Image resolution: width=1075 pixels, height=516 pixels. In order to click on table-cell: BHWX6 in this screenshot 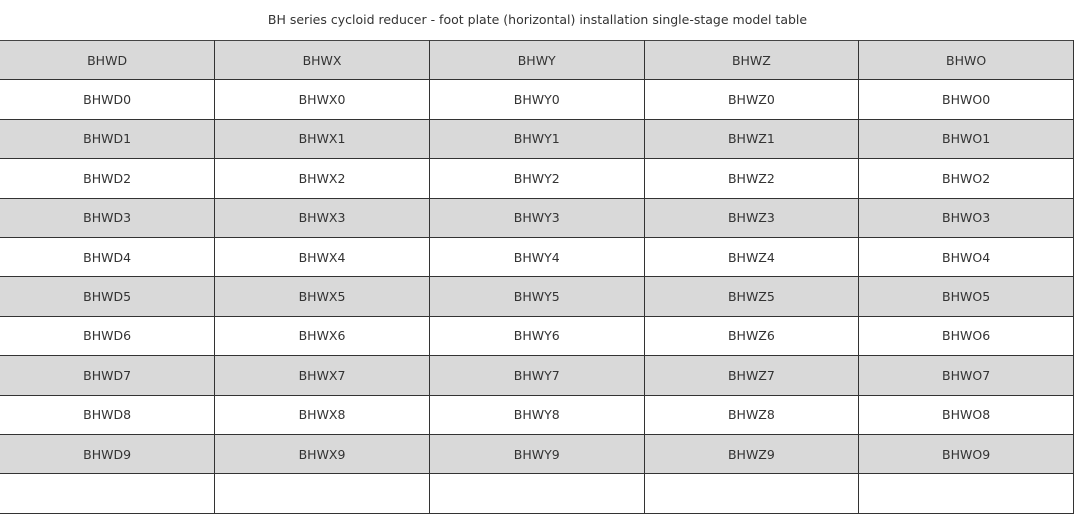, I will do `click(322, 336)`.